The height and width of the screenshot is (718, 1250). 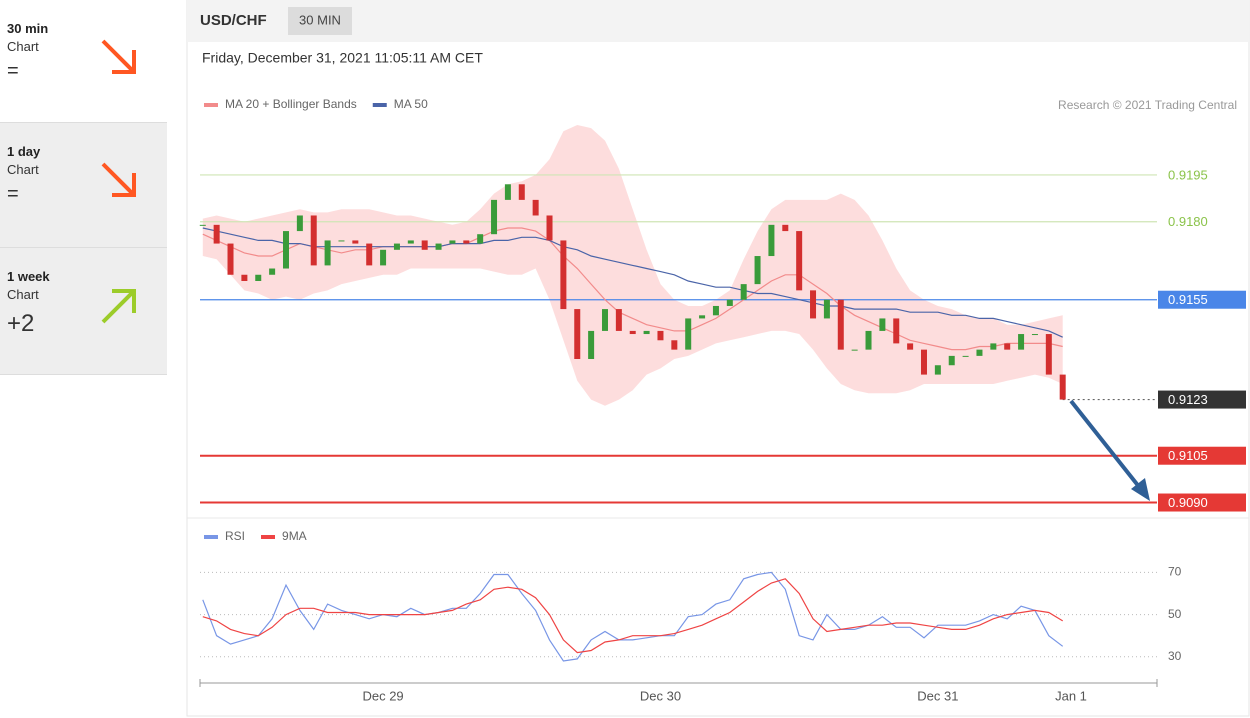 I want to click on level-label: 0.9105, so click(x=1188, y=455).